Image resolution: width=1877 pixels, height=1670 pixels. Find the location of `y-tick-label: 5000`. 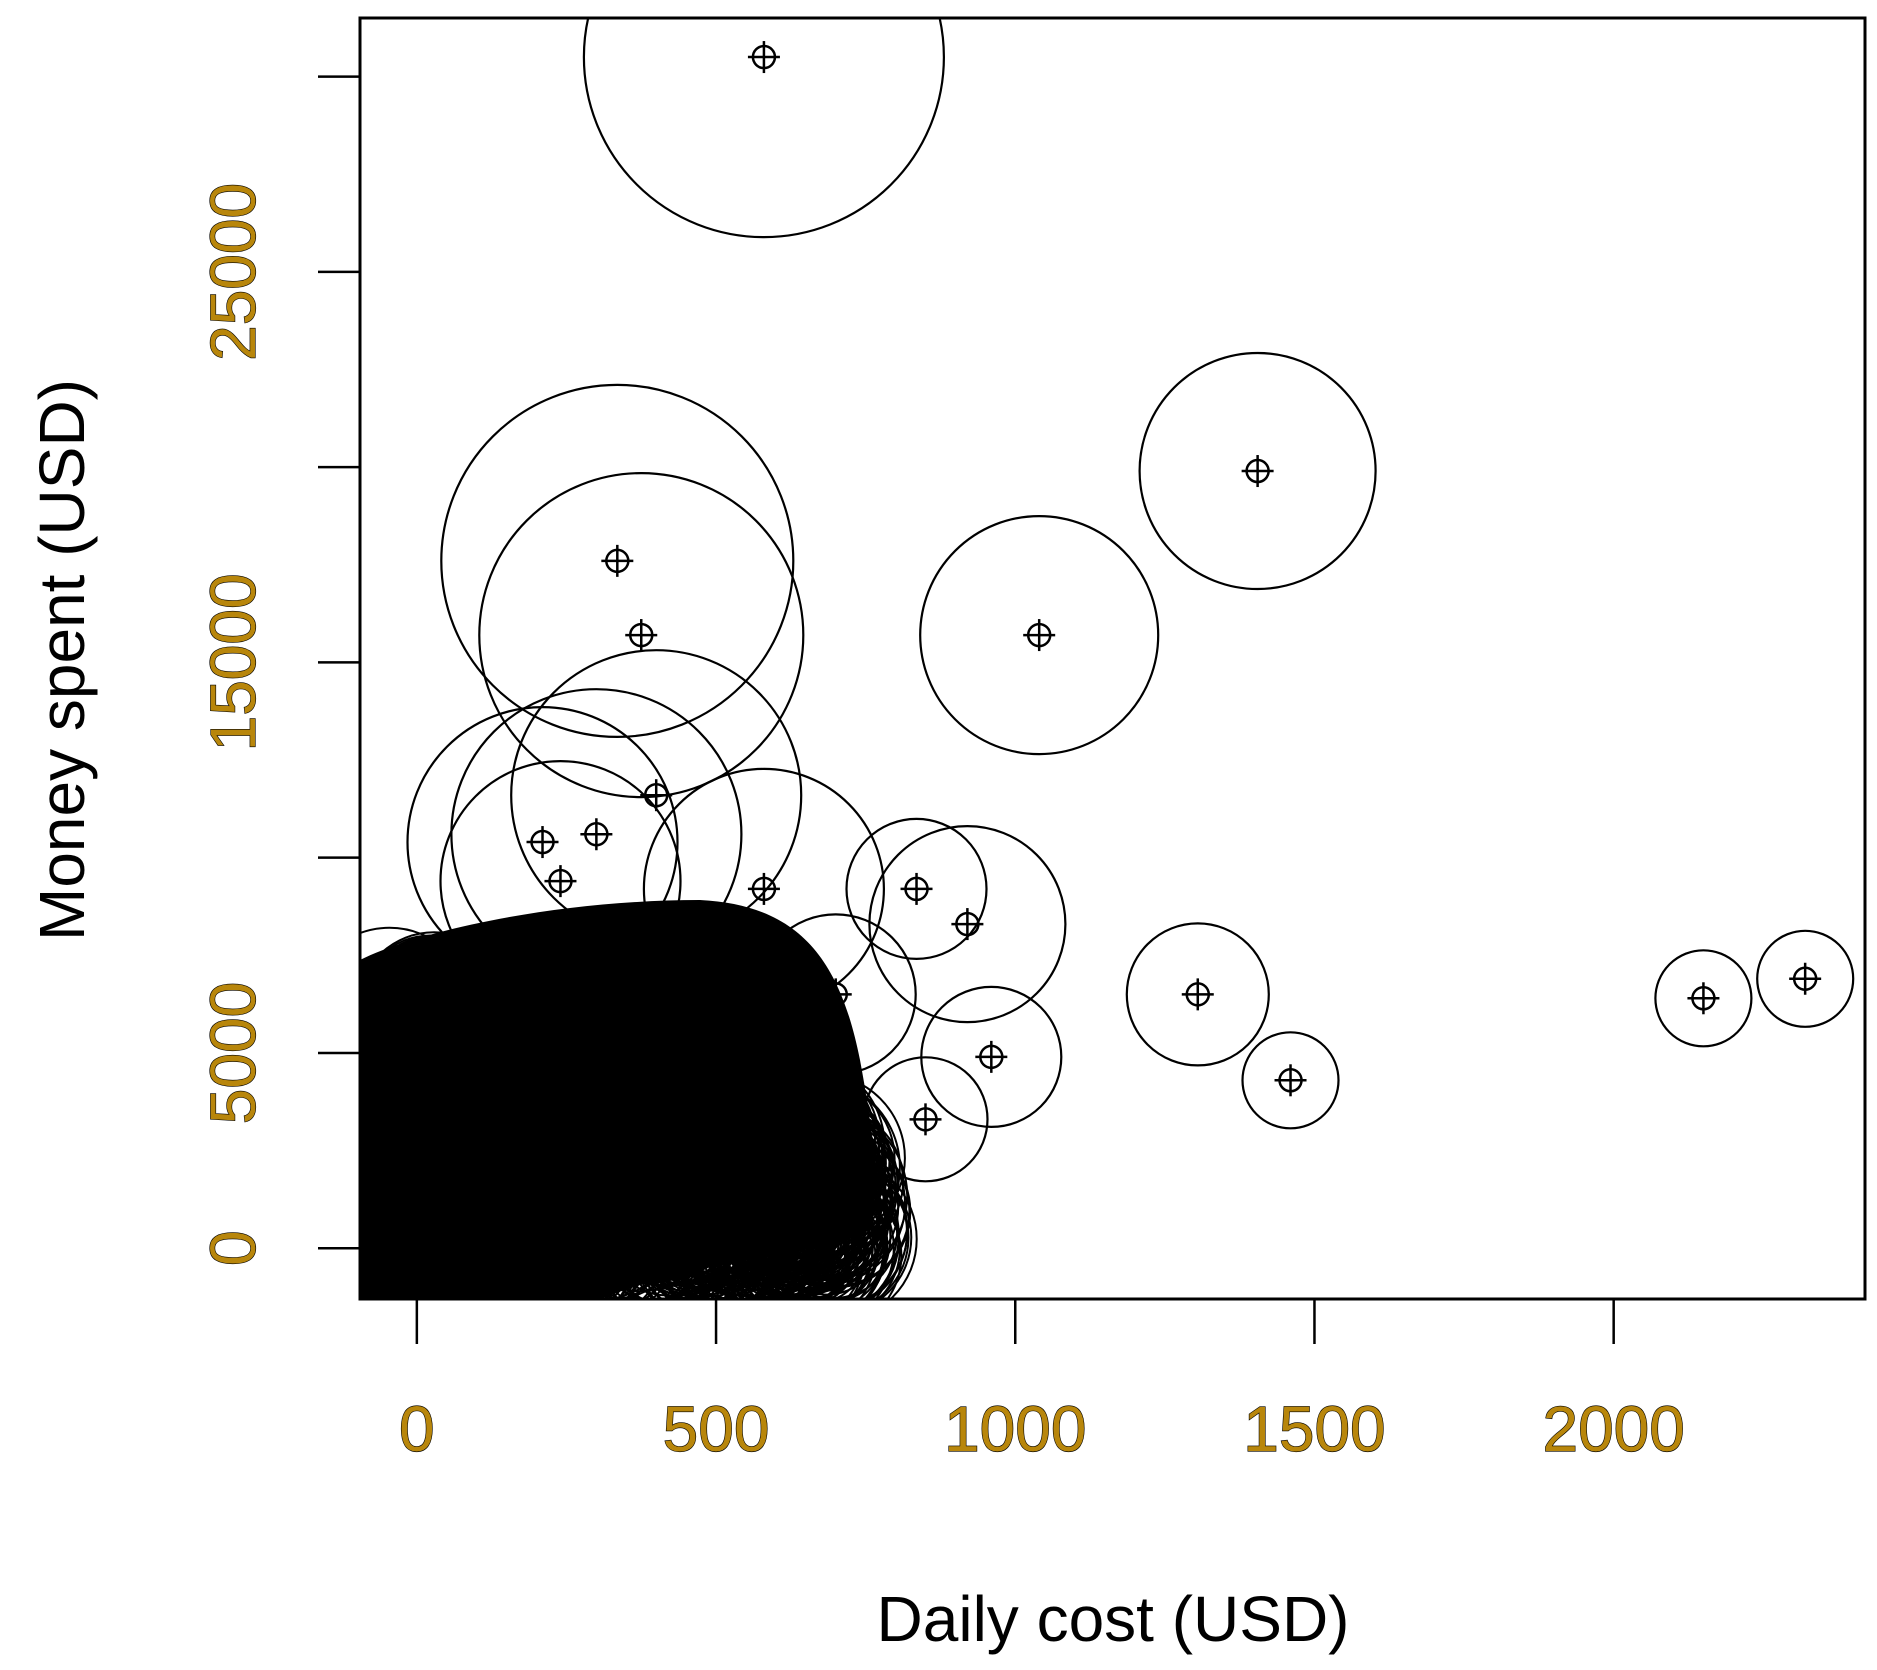

y-tick-label: 5000 is located at coordinates (233, 1053).